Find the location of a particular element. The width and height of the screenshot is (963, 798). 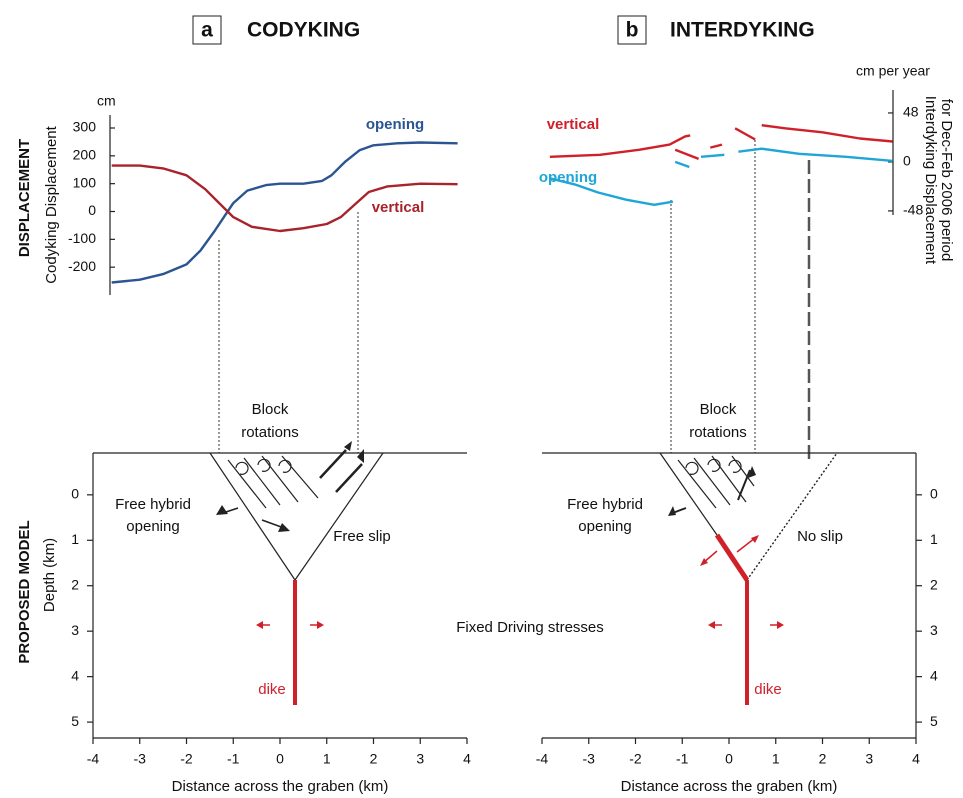

section-label: PROPOSED MODEL is located at coordinates (24, 591).